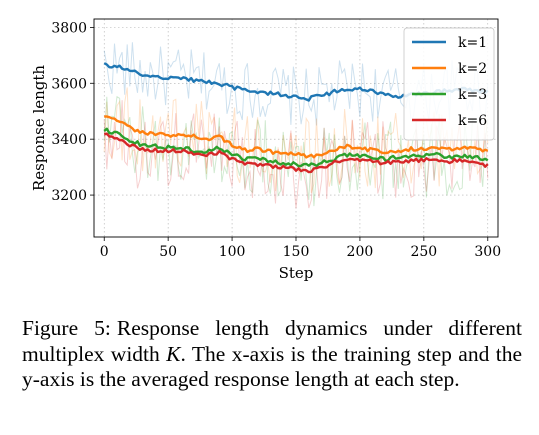 This screenshot has height=435, width=539. I want to click on legend: k=1 k=2 k=3 k=6, so click(449, 84).